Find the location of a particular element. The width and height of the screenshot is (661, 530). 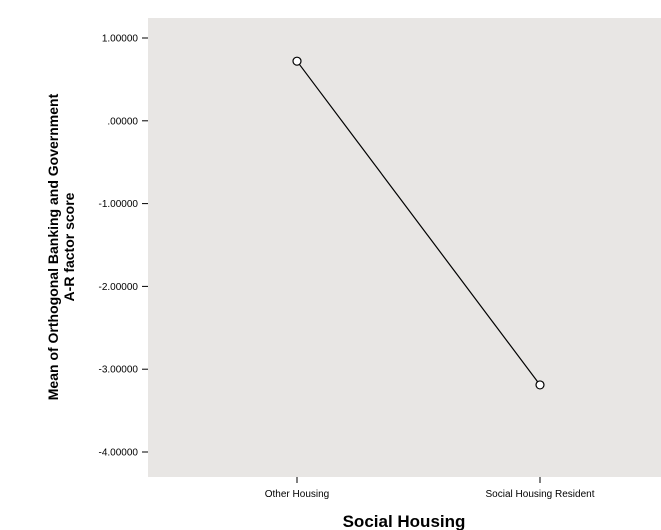

x-axis: Other Housing Social Housing Resident is located at coordinates (430, 488).